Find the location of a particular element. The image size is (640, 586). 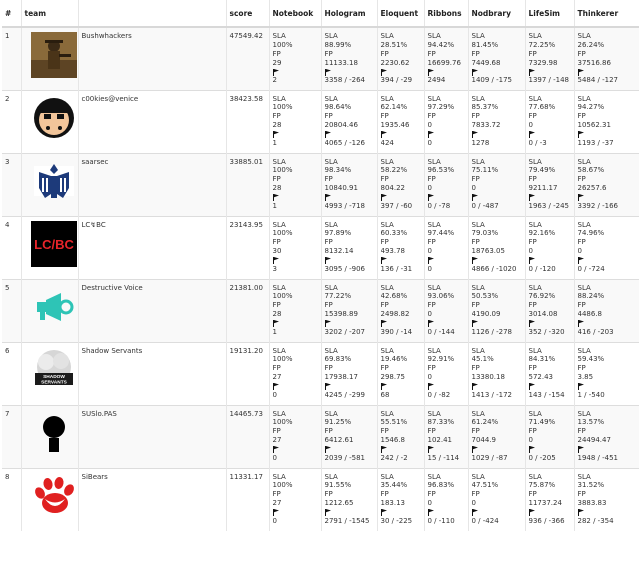

score-cell: 21381.00 is located at coordinates (248, 310).